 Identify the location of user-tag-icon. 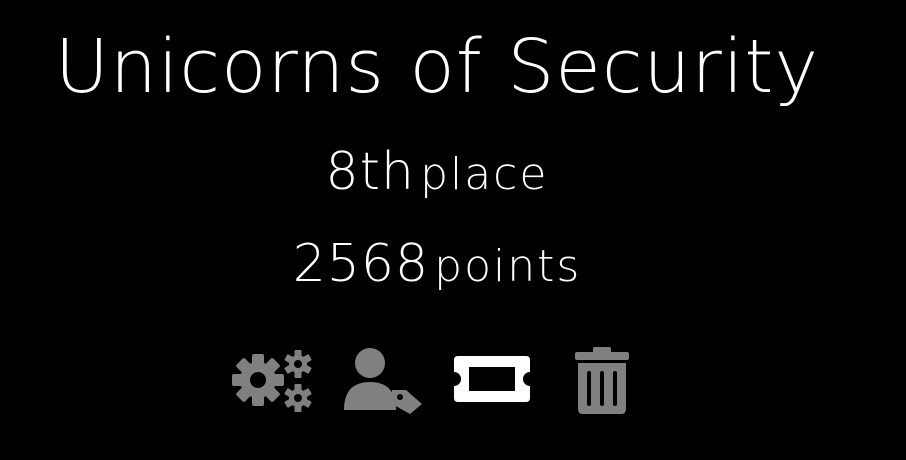
(383, 381).